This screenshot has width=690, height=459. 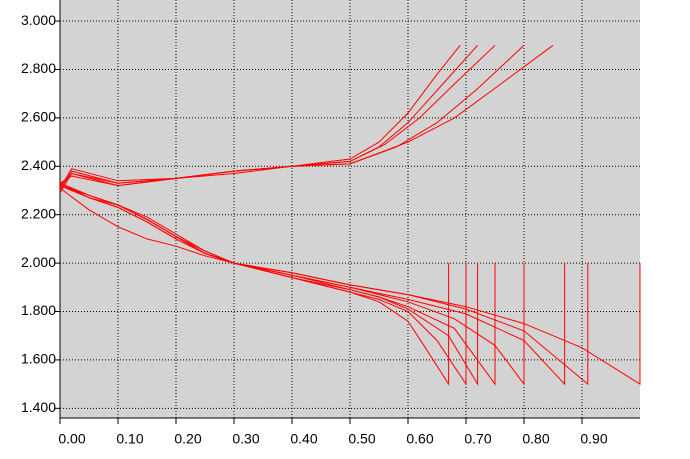 I want to click on y-tick-label: 2.200, so click(x=38, y=213).